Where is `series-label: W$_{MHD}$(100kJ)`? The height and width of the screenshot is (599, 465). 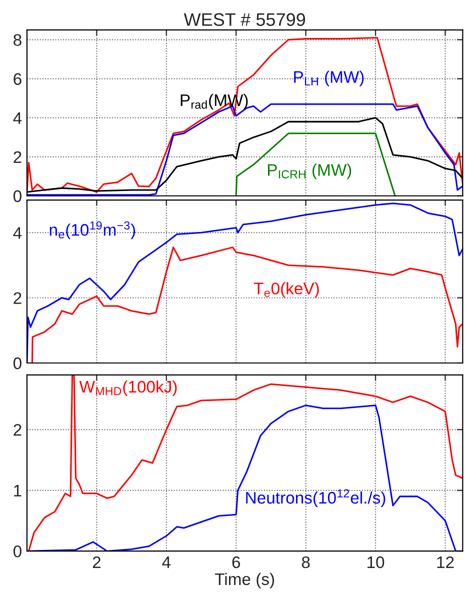
series-label: W$_{MHD}$(100kJ) is located at coordinates (128, 388).